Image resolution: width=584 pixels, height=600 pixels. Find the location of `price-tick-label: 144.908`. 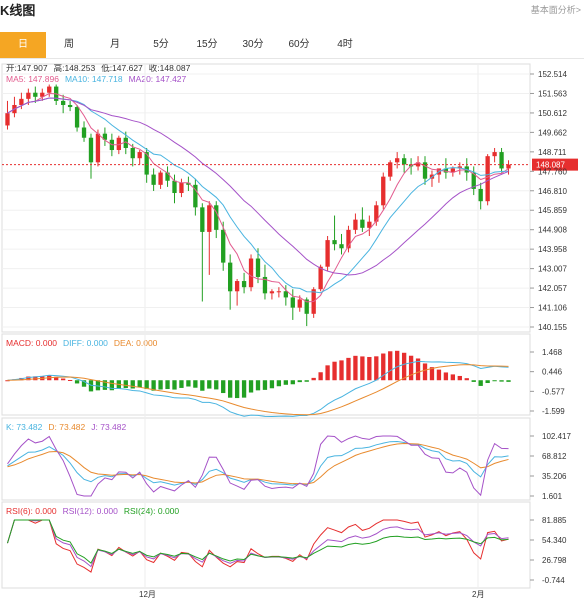

price-tick-label: 144.908 is located at coordinates (552, 230).